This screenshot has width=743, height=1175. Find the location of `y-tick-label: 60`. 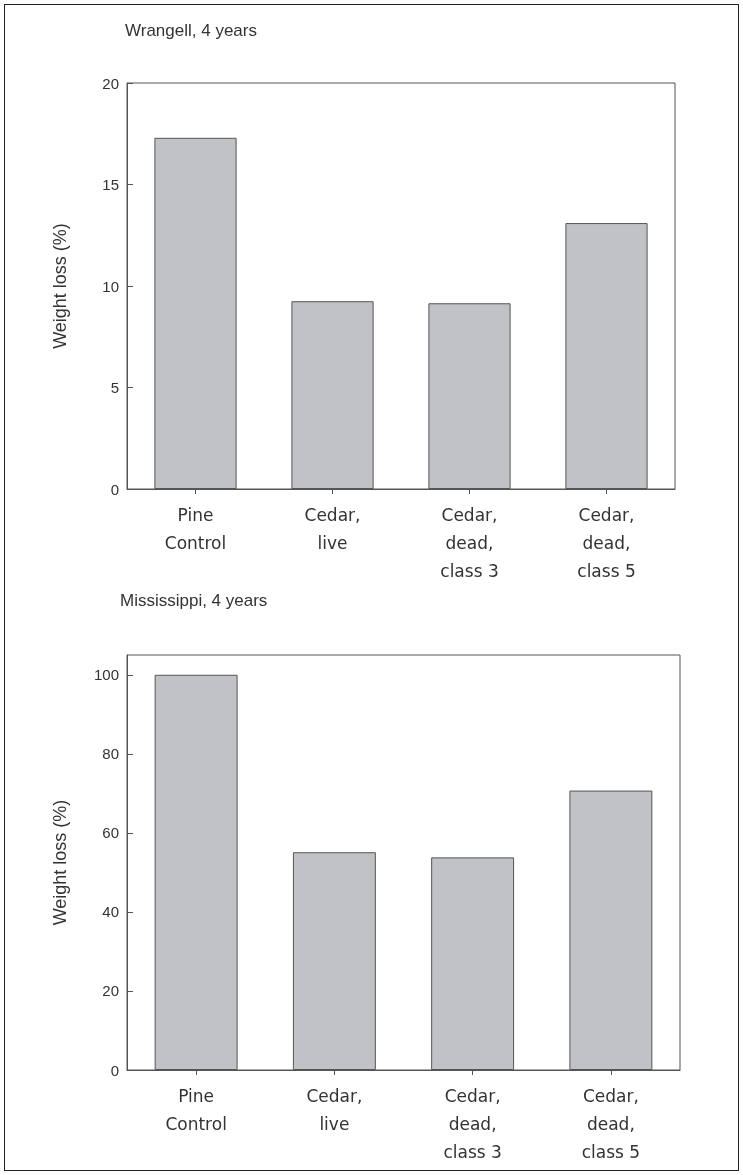

y-tick-label: 60 is located at coordinates (110, 833).